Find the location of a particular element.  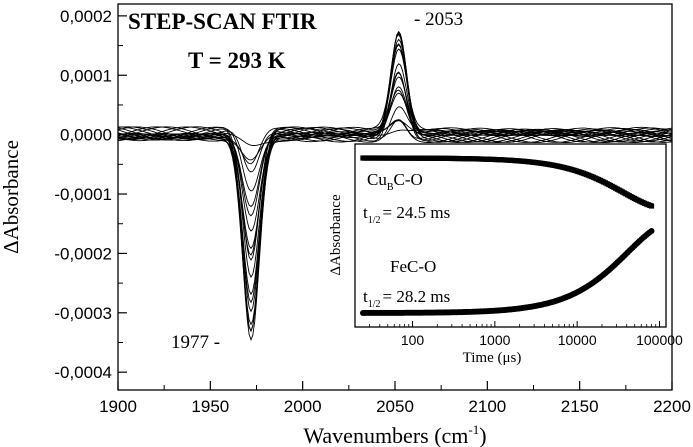

inset-x-tick-label: 10000 is located at coordinates (577, 340).